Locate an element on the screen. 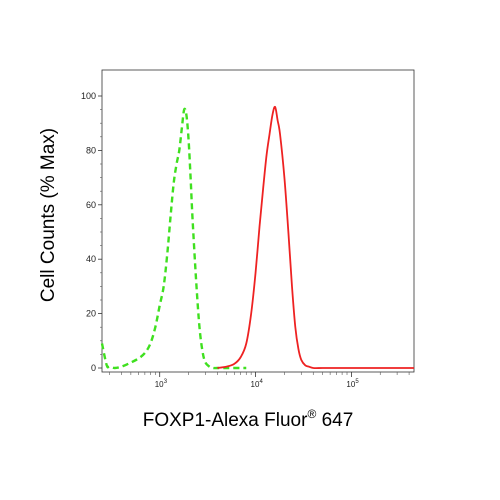 The width and height of the screenshot is (500, 500). y-tick-label: 20 is located at coordinates (91, 314).